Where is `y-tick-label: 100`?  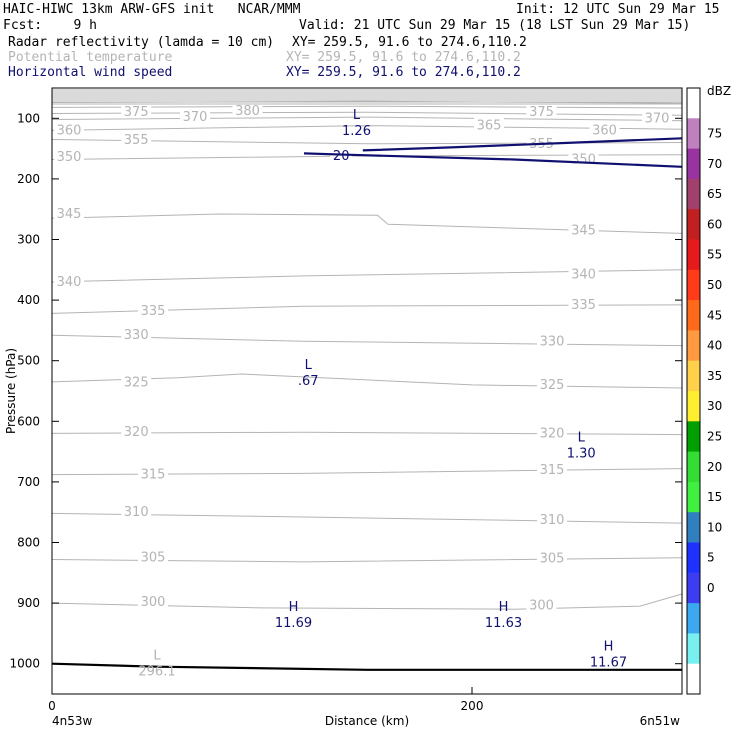
y-tick-label: 100 is located at coordinates (28, 118).